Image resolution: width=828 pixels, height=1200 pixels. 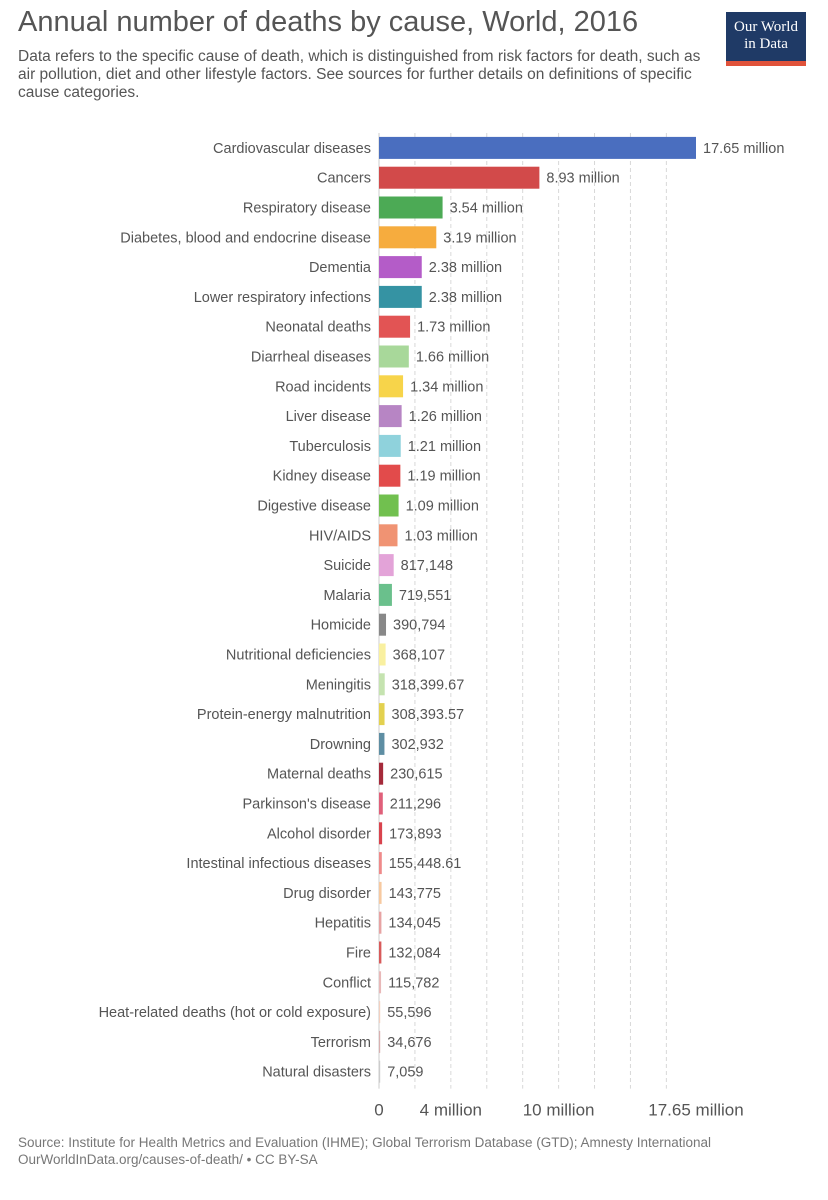 I want to click on category-label: Malaria, so click(x=347, y=596).